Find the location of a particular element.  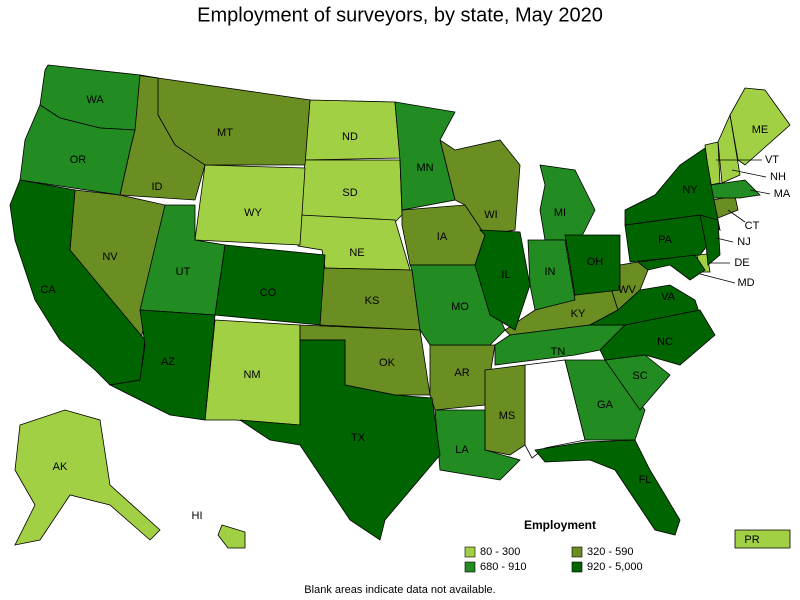

state-label: LA is located at coordinates (462, 450).